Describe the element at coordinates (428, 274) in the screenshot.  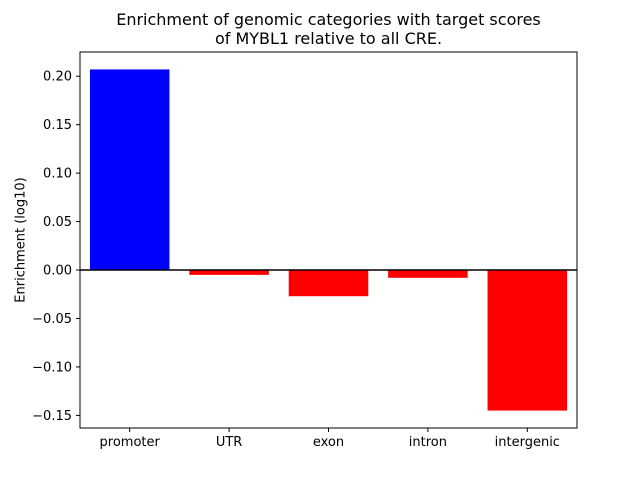
I see `bar-intron` at that location.